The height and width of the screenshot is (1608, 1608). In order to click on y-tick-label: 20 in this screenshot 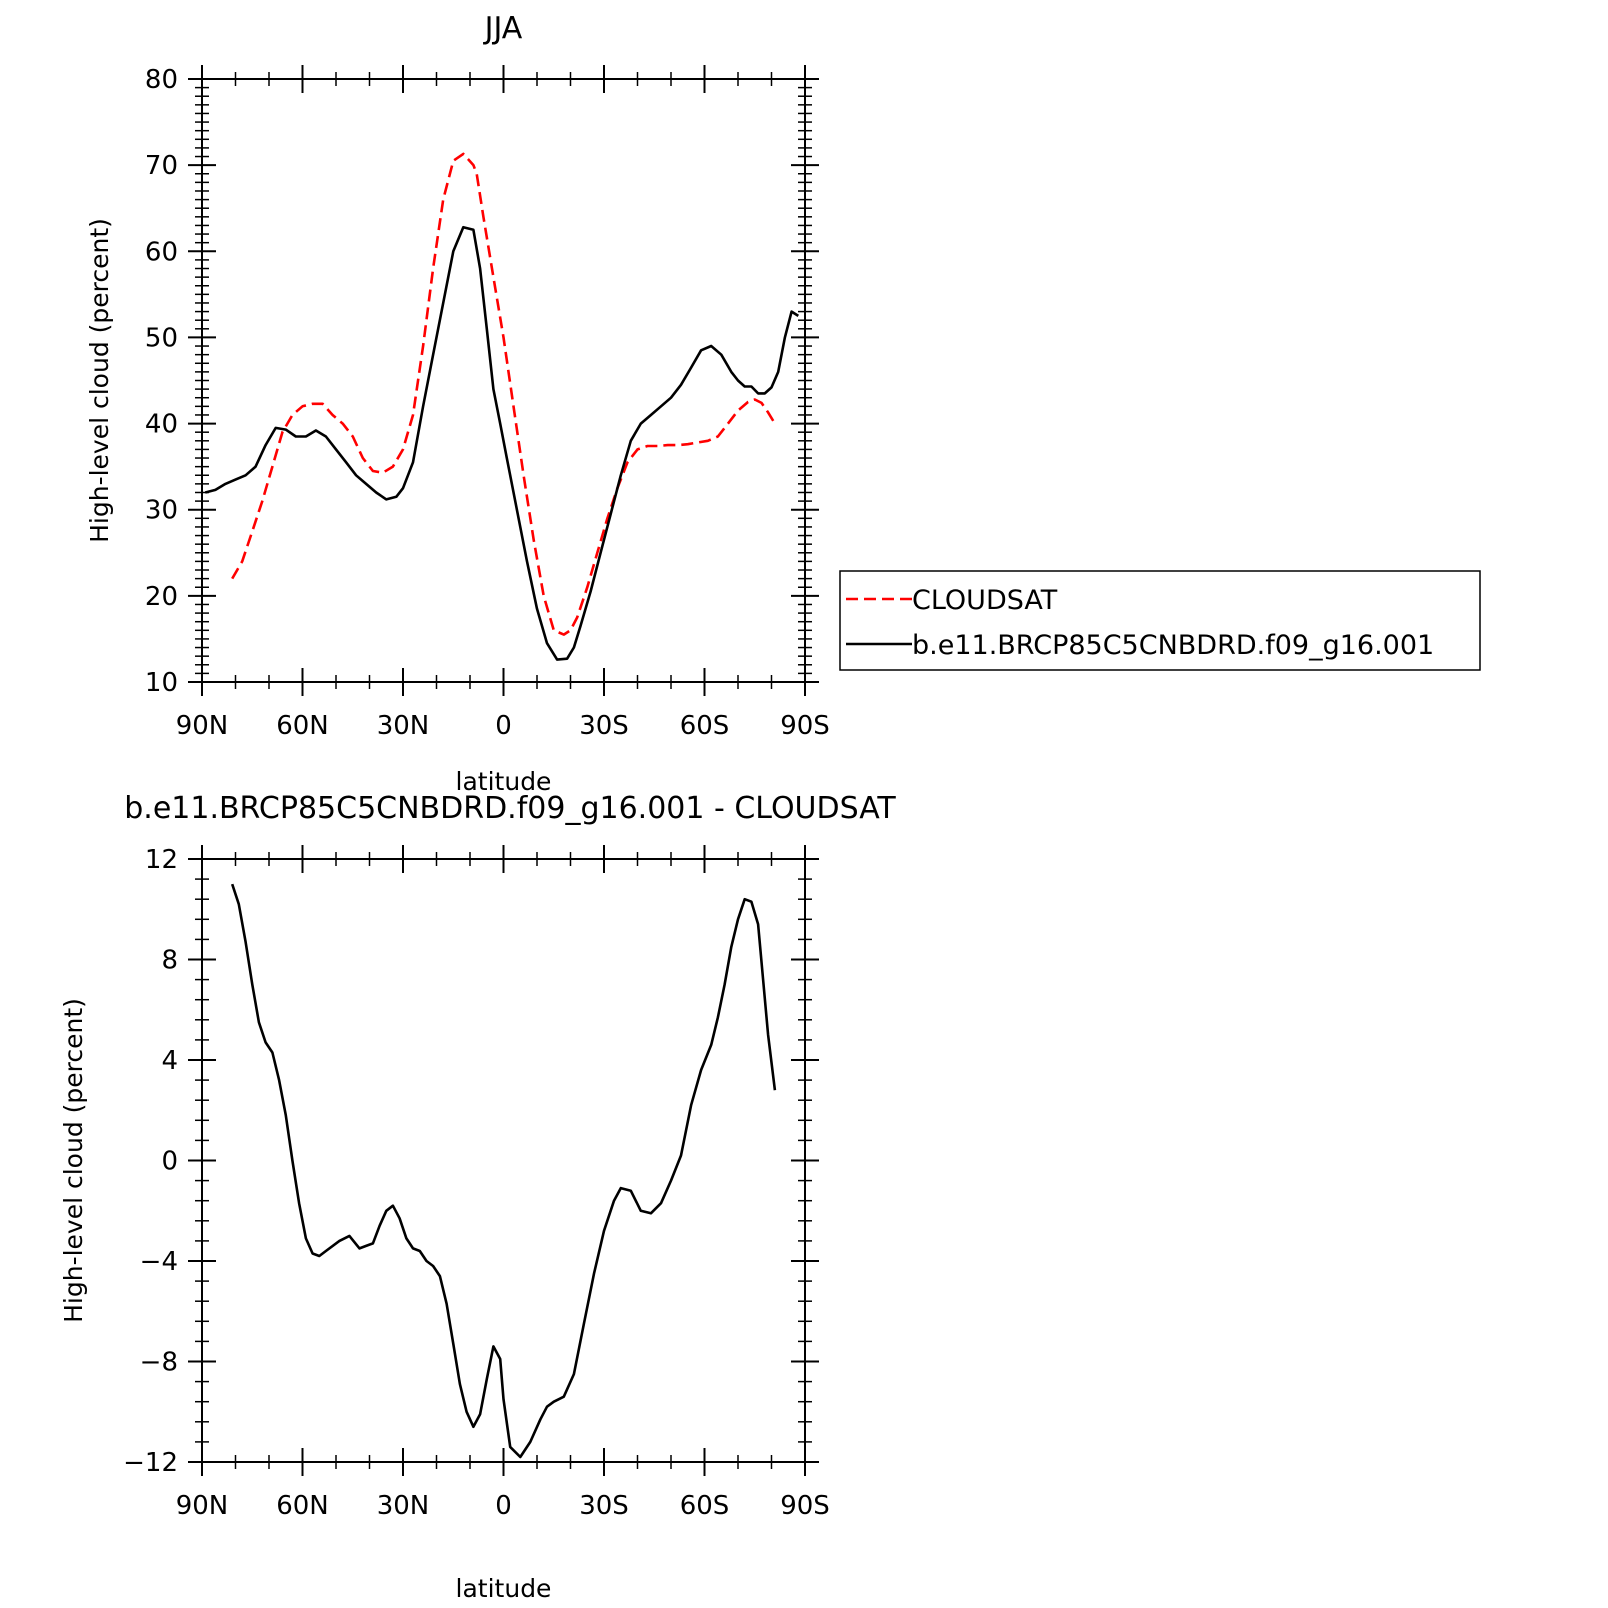, I will do `click(161, 597)`.